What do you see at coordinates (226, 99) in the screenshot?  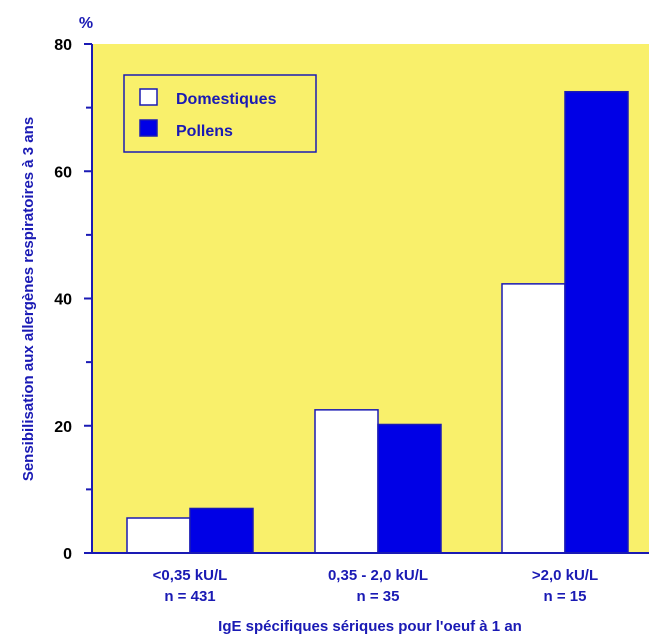 I see `legend-label-domestiques: Domestiques` at bounding box center [226, 99].